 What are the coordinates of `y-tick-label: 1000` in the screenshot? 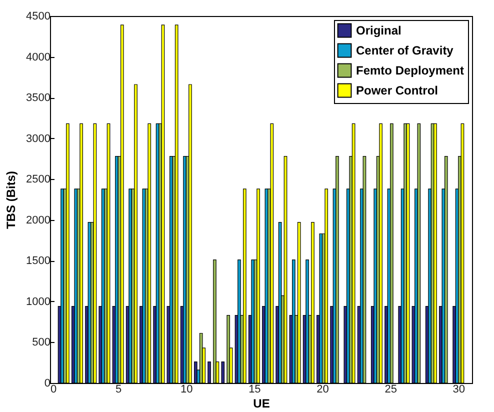 It's located at (38, 302).